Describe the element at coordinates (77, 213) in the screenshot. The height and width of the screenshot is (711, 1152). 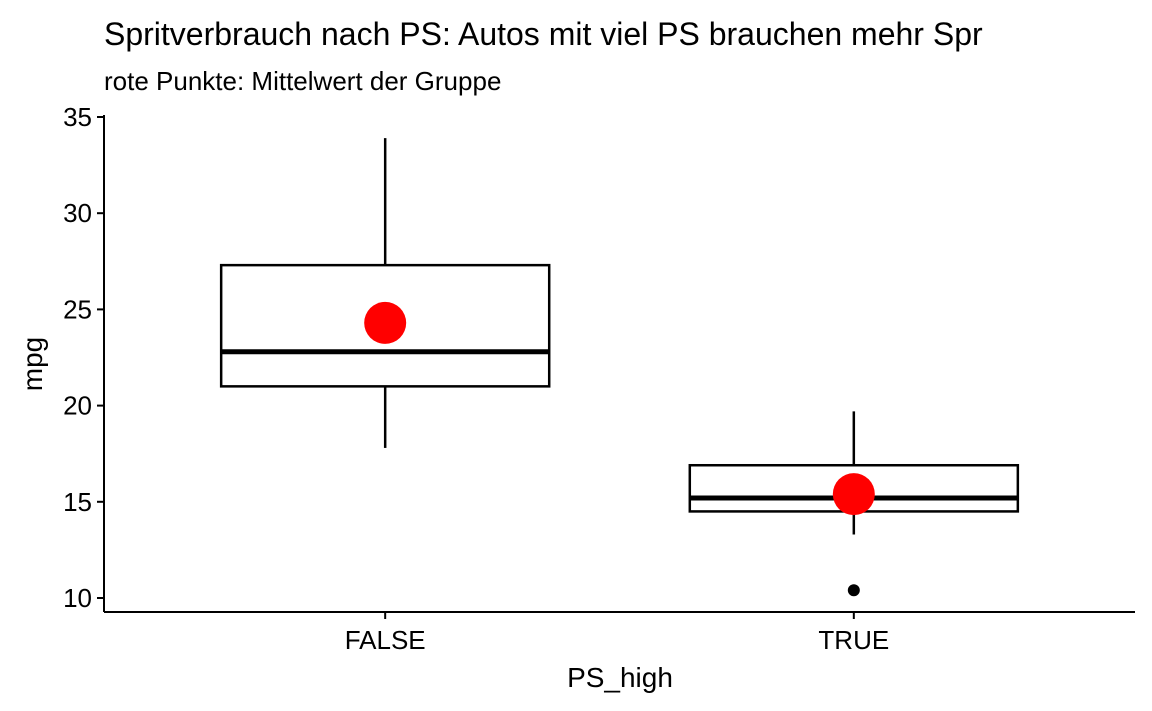
I see `y-tick-label: 30` at that location.